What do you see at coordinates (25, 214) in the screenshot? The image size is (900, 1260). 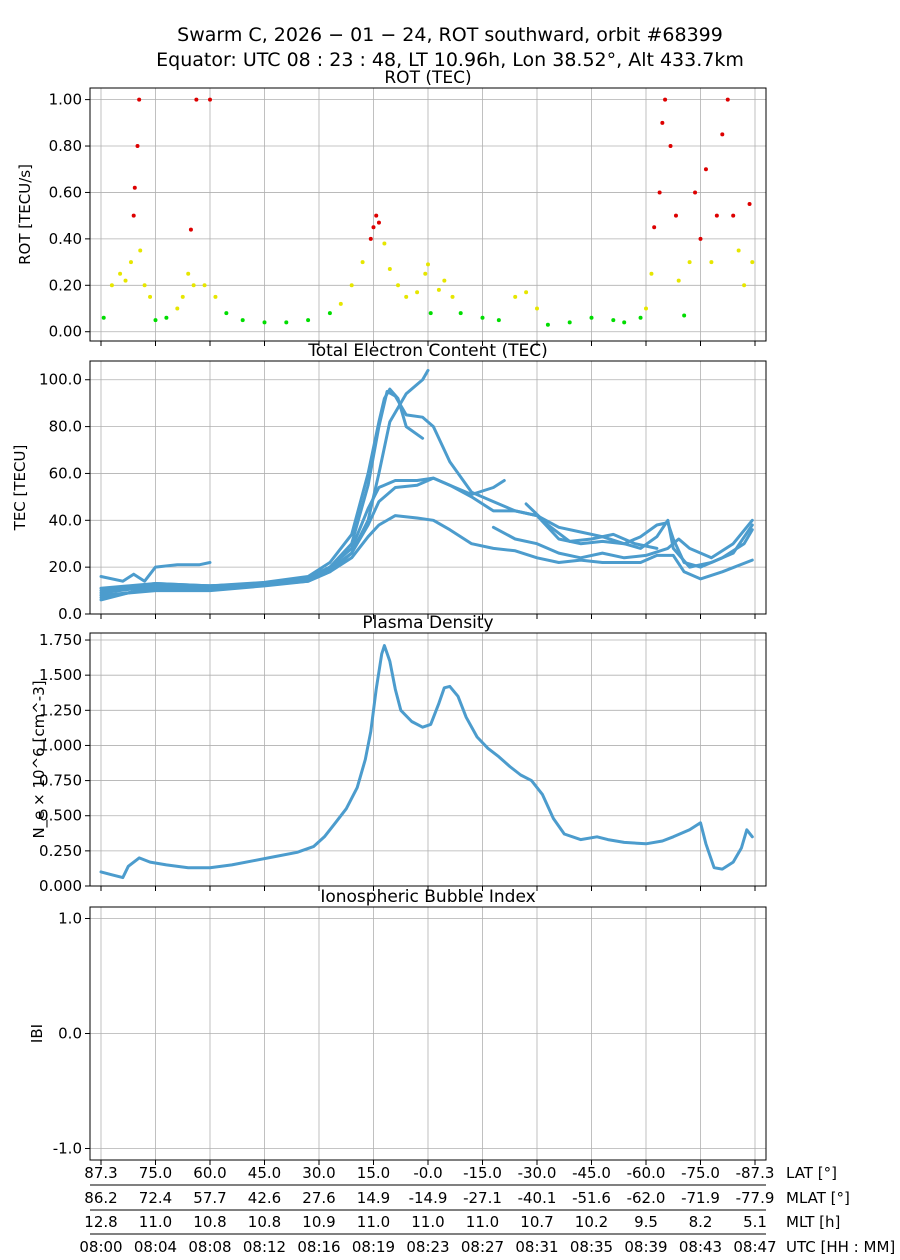 I see `y-axis-label: ROT [TECU/s]` at bounding box center [25, 214].